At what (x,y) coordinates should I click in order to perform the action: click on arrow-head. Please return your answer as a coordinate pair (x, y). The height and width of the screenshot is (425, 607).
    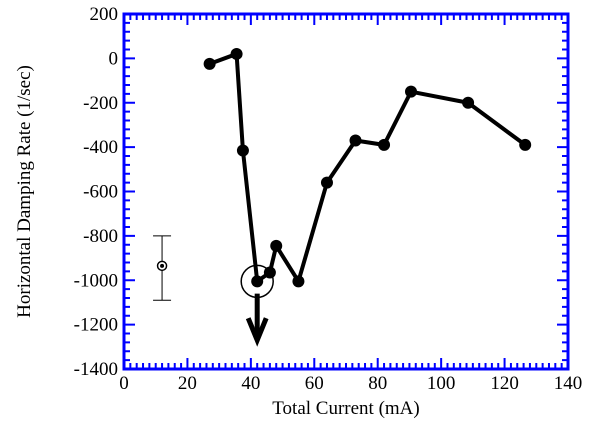
    Looking at the image, I should click on (257, 332).